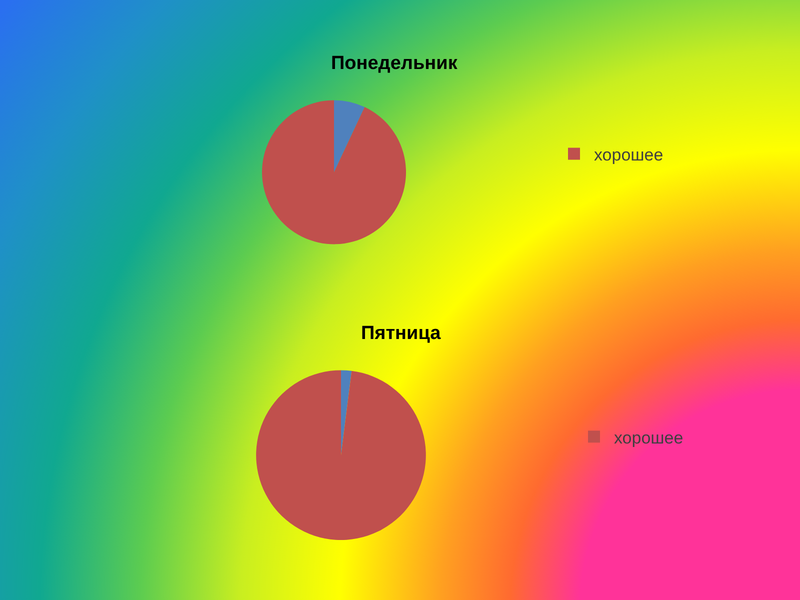  I want to click on chart-title: Понедельник, so click(394, 63).